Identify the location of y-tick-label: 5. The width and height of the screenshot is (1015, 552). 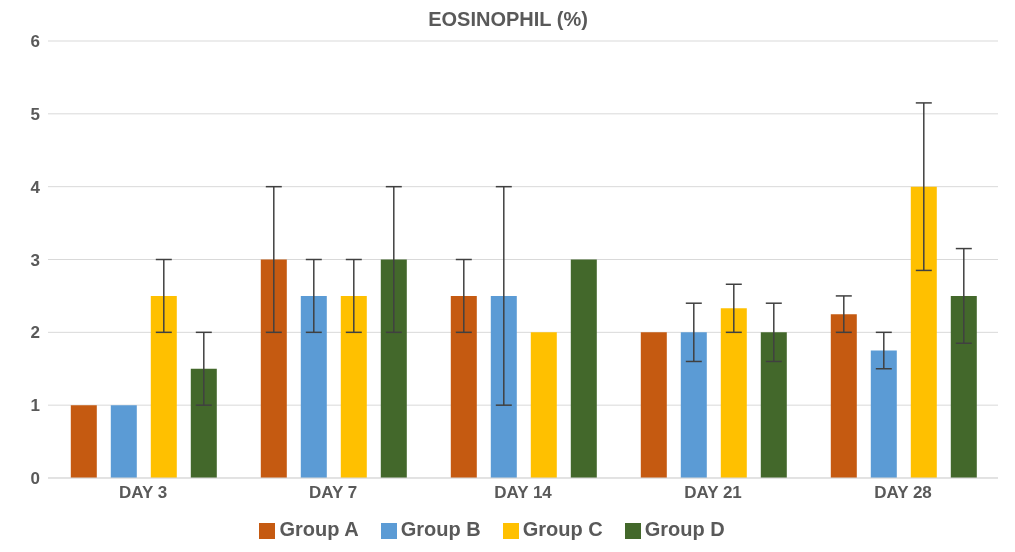
(35, 114).